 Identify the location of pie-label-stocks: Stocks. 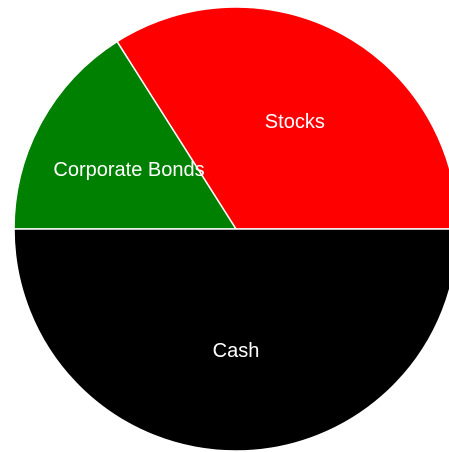
(295, 122).